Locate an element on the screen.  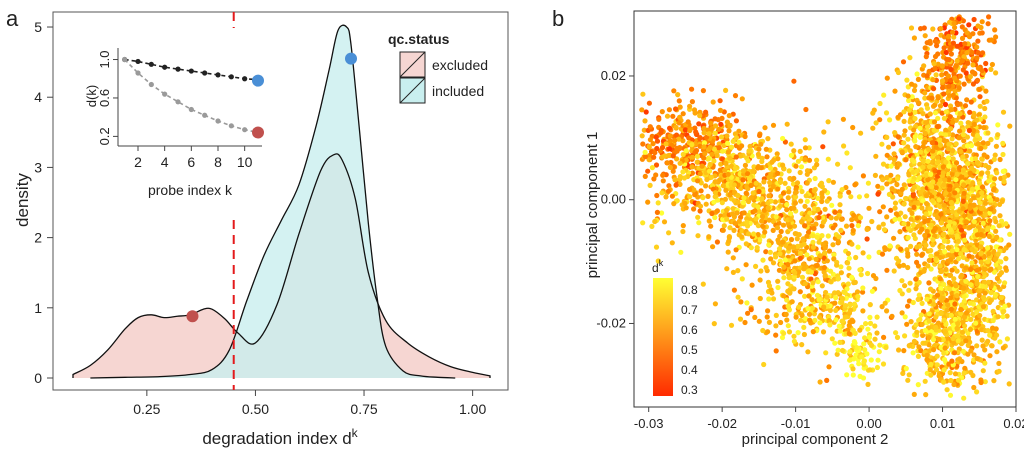
color-legend-bar is located at coordinates (663, 337).